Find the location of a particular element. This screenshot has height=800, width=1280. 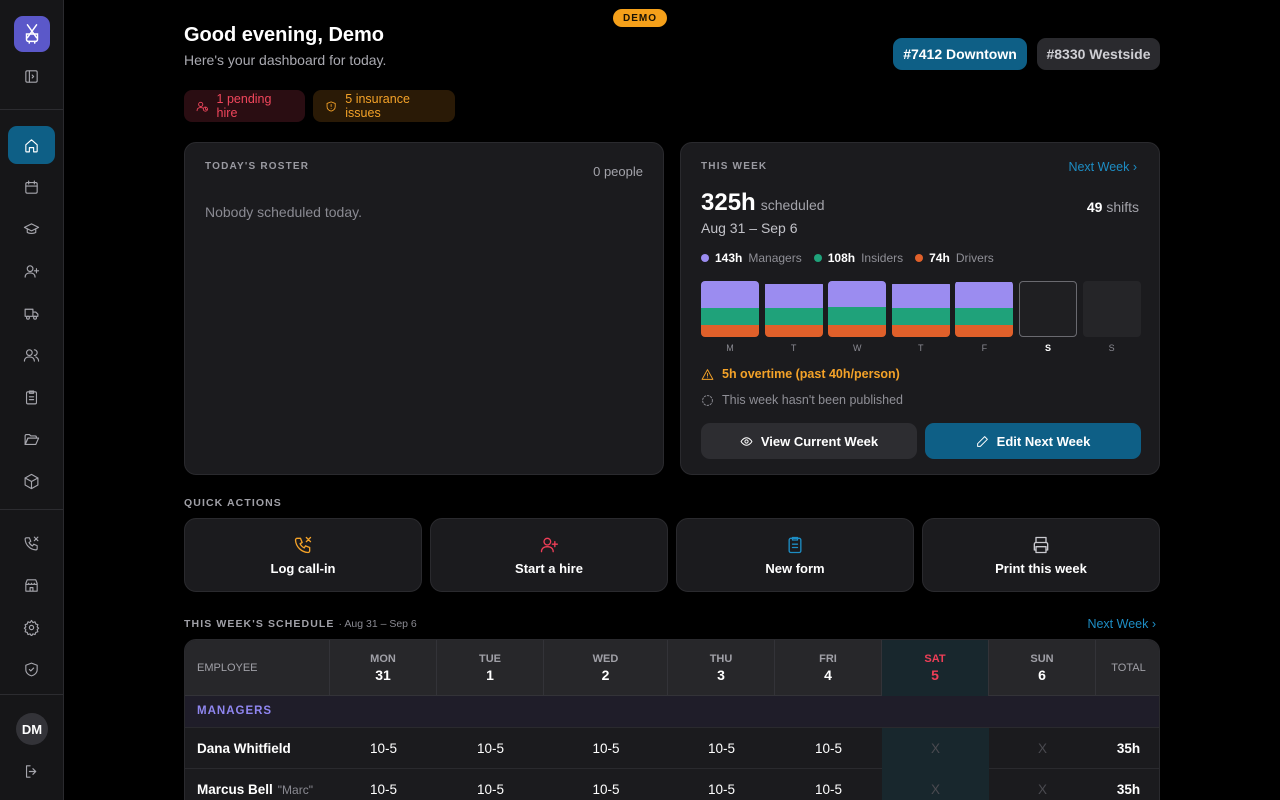

clipboard-list-icon is located at coordinates (31, 397).